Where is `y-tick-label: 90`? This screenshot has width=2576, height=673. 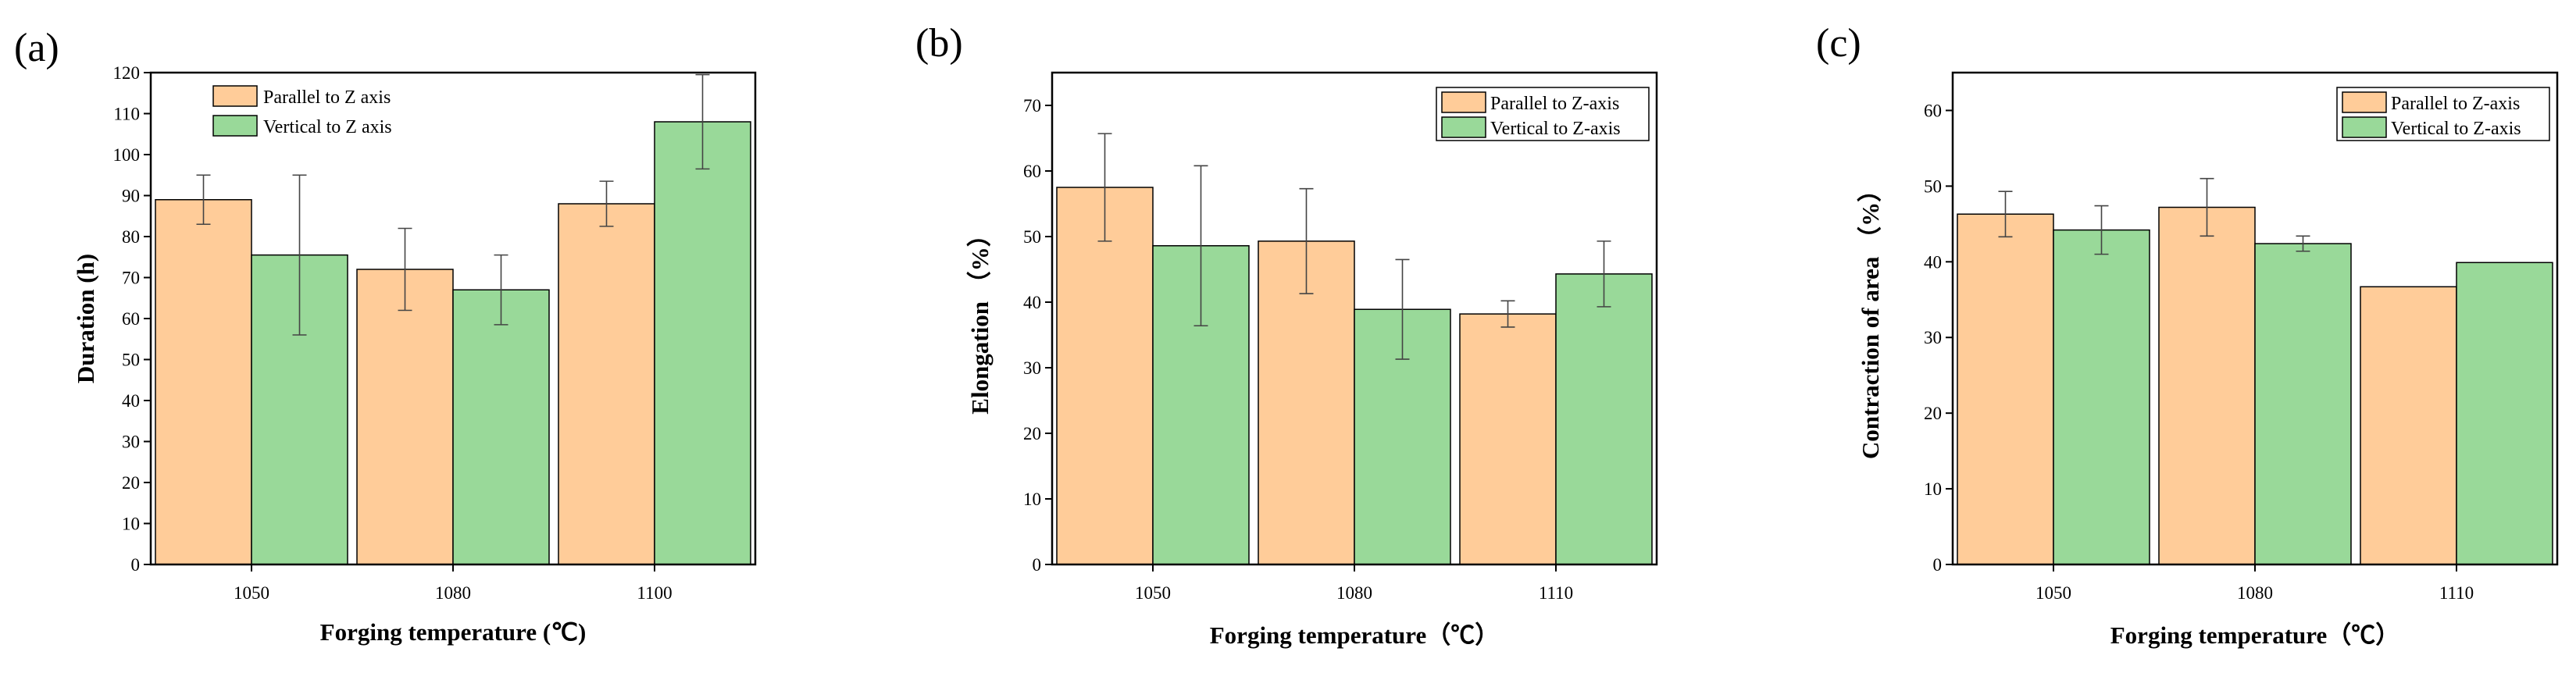
y-tick-label: 90 is located at coordinates (131, 196).